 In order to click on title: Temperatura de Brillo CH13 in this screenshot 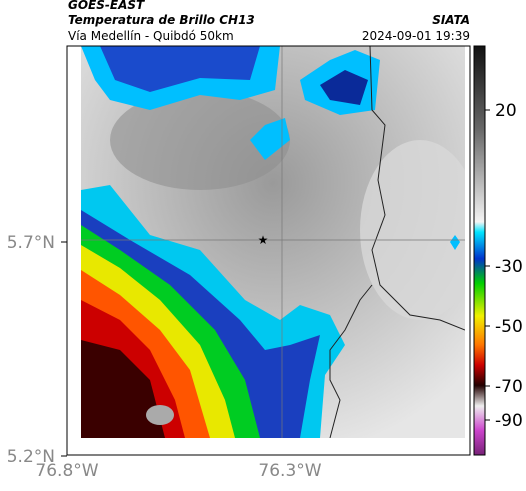, I will do `click(161, 20)`.